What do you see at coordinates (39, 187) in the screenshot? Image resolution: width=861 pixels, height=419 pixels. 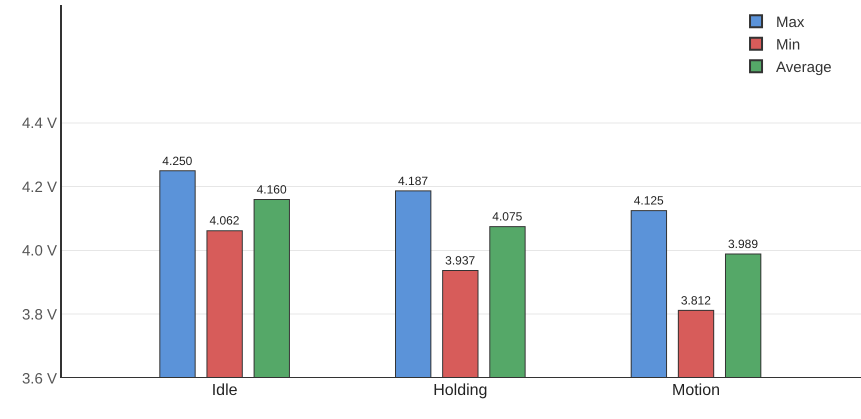 I see `y-tick-label: 4.2 V` at bounding box center [39, 187].